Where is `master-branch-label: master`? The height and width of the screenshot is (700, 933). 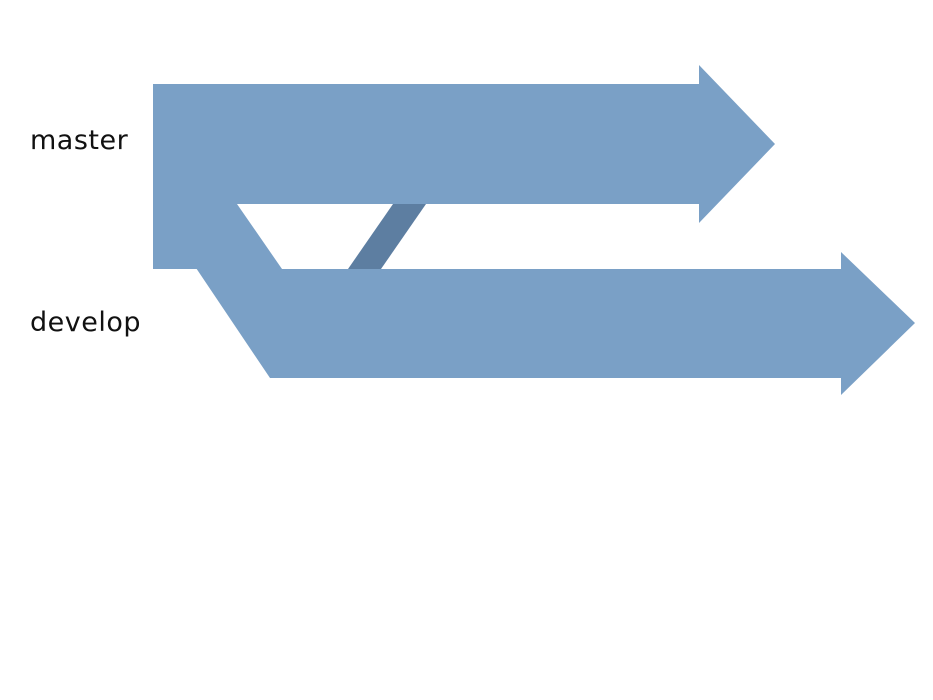
master-branch-label: master is located at coordinates (79, 140).